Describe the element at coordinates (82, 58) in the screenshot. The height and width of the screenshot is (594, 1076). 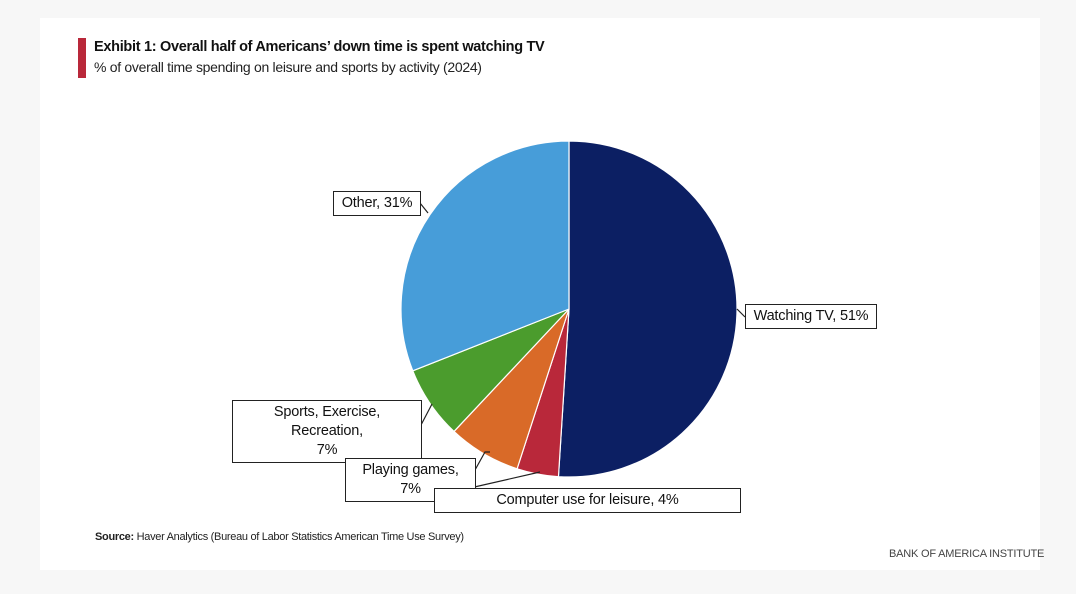
I see `title-accent-bar` at that location.